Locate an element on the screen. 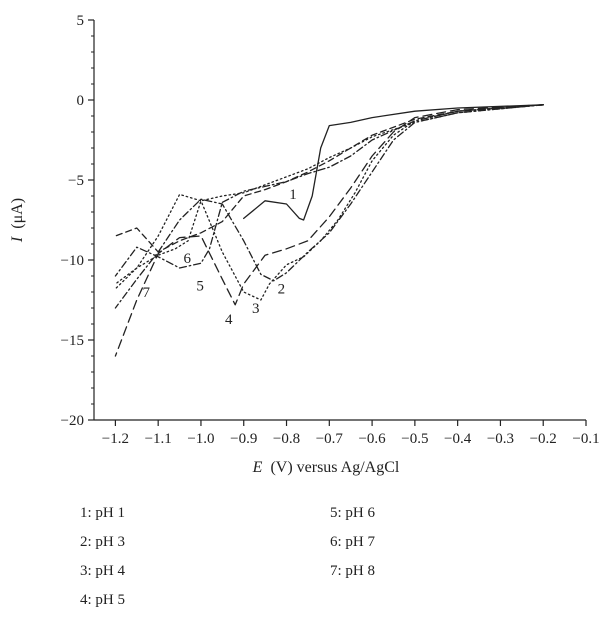 Image resolution: width=602 pixels, height=623 pixels. y-tick-label: −10 is located at coordinates (72, 261).